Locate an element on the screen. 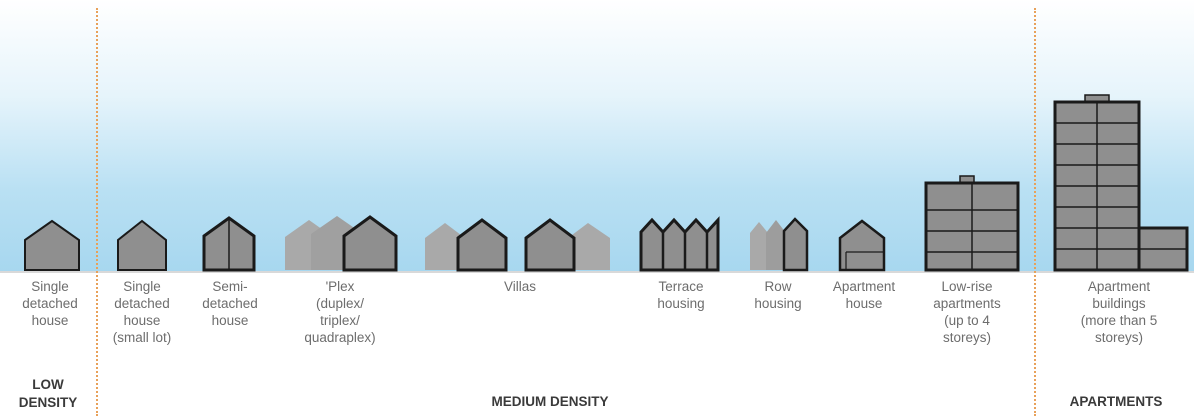 The image size is (1194, 416). apartment-house-icon is located at coordinates (862, 245).